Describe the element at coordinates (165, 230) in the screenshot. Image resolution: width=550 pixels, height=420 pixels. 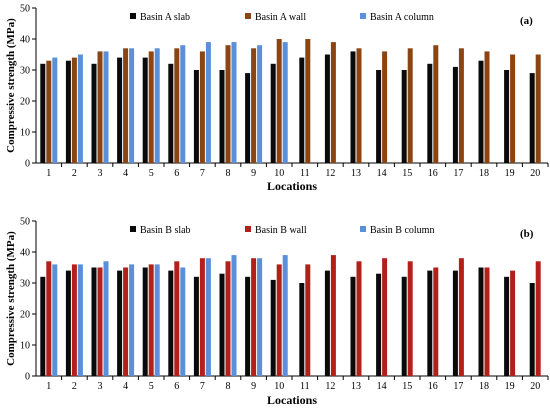
I see `legend-label: Basin B slab` at that location.